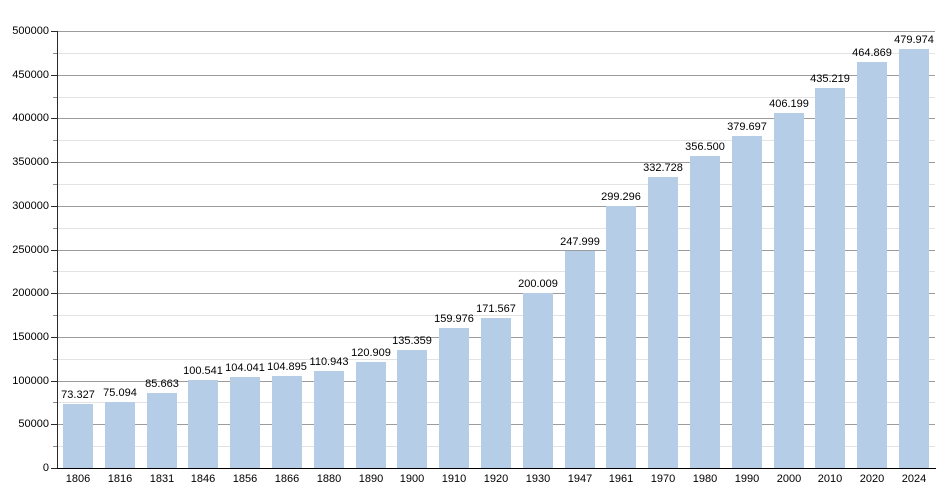 The image size is (950, 500). Describe the element at coordinates (203, 479) in the screenshot. I see `x-tick-label: 1846` at that location.